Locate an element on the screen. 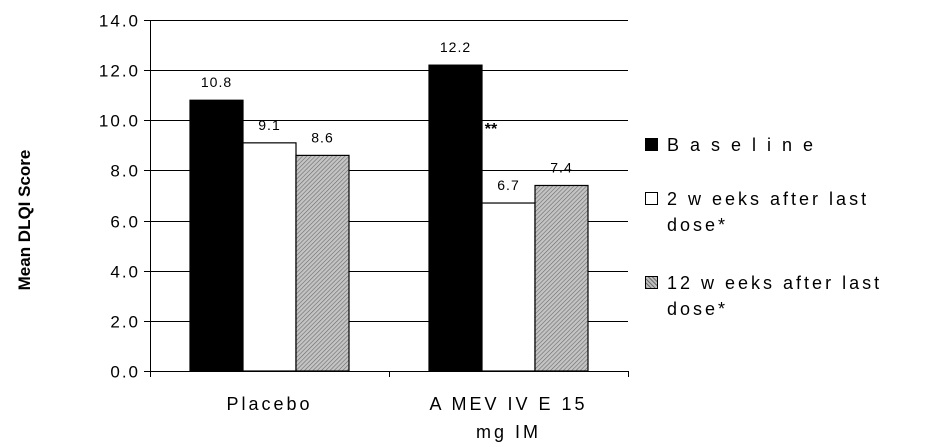 Image resolution: width=947 pixels, height=447 pixels. legend-label-2-weeks-line2: dose* is located at coordinates (698, 225).